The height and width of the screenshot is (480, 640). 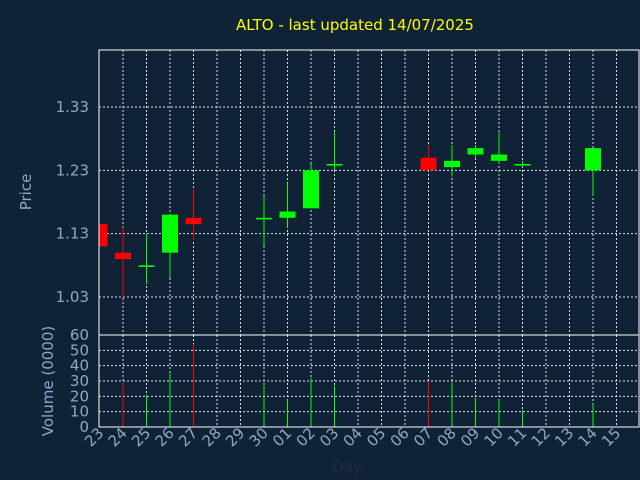 I want to click on volume-tick-label: 50, so click(x=79, y=350).